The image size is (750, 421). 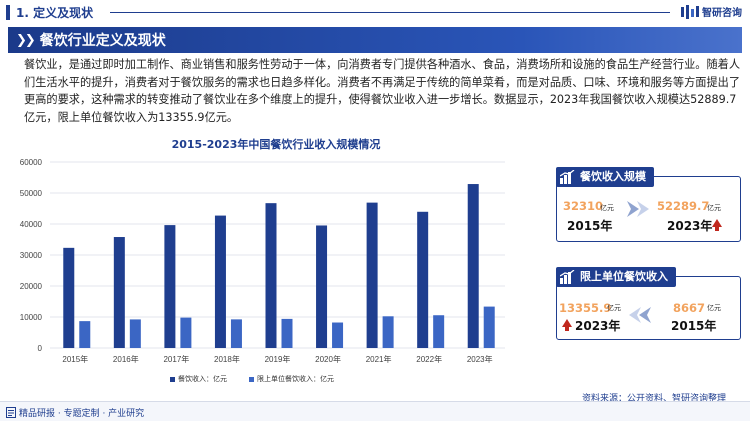 What do you see at coordinates (126, 359) in the screenshot?
I see `x-tick-label: 2016年` at bounding box center [126, 359].